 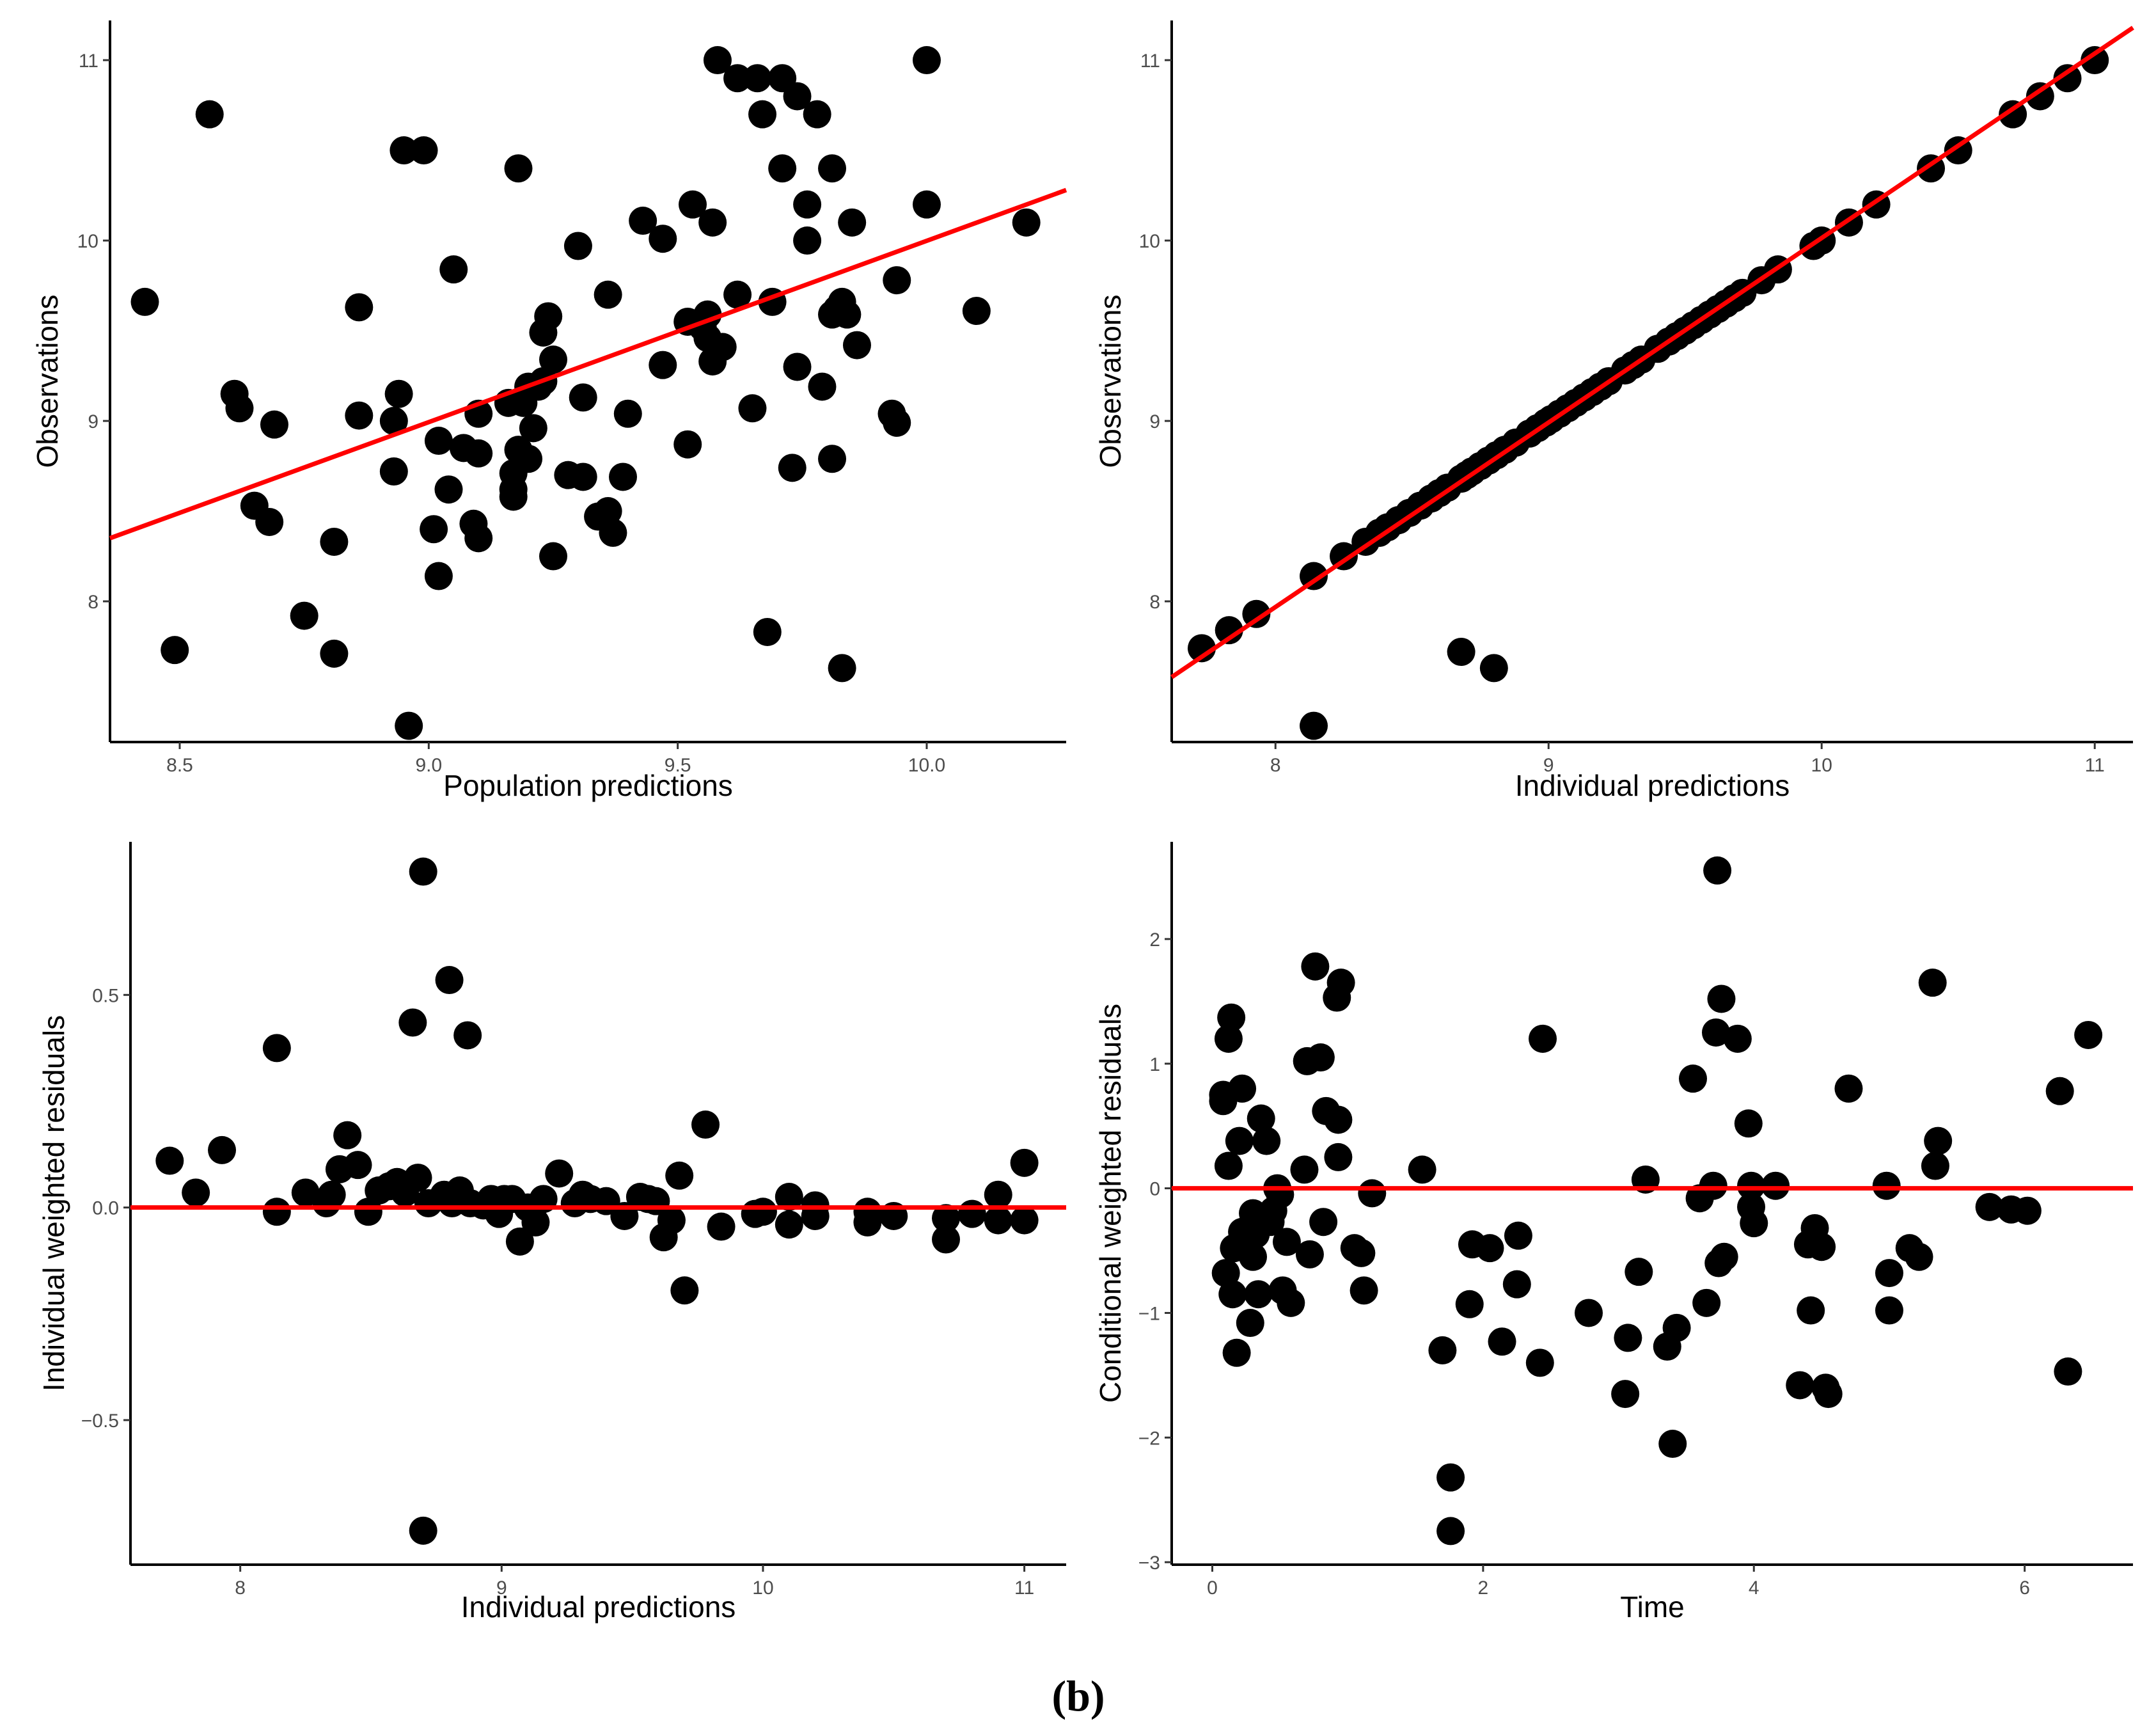 I want to click on panel-4-y-tick-label: 2, so click(x=1154, y=940).